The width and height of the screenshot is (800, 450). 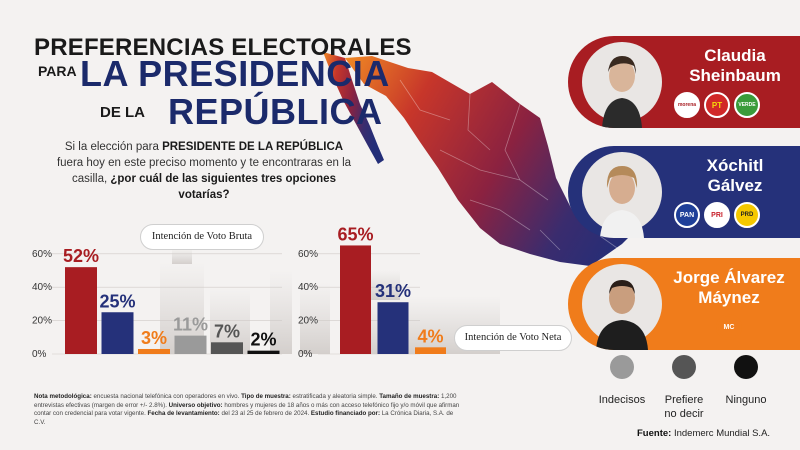 I want to click on legend-prefiere: Prefiere no decir, so click(x=684, y=388).